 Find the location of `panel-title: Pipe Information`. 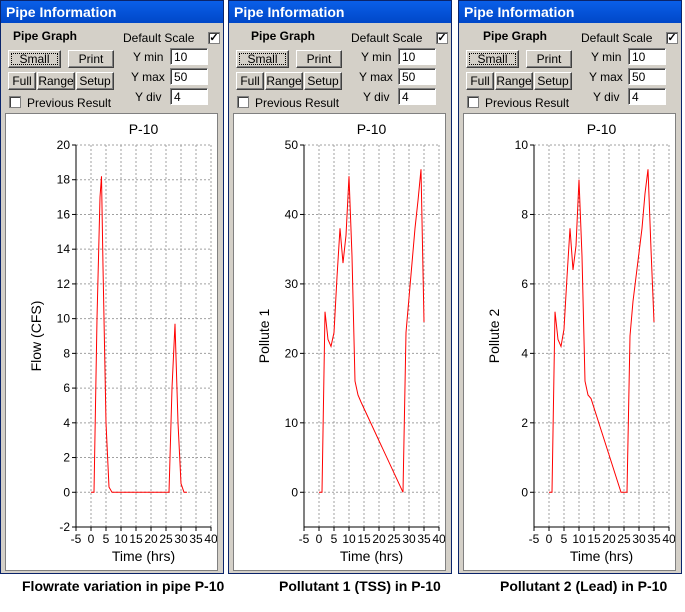

panel-title: Pipe Information is located at coordinates (340, 12).